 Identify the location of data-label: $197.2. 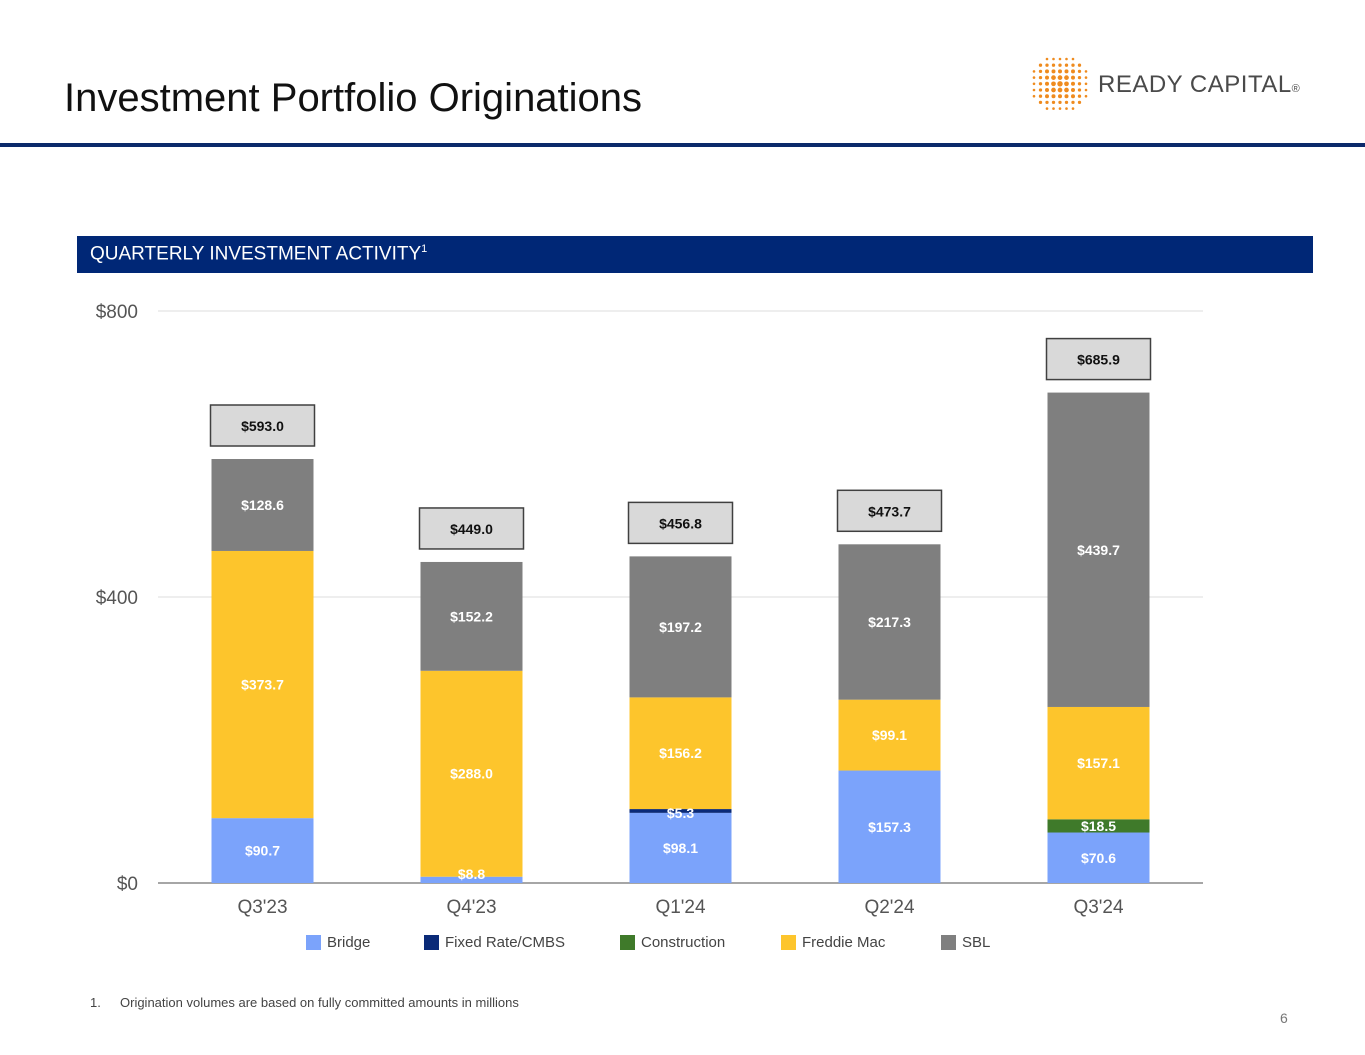
(680, 627).